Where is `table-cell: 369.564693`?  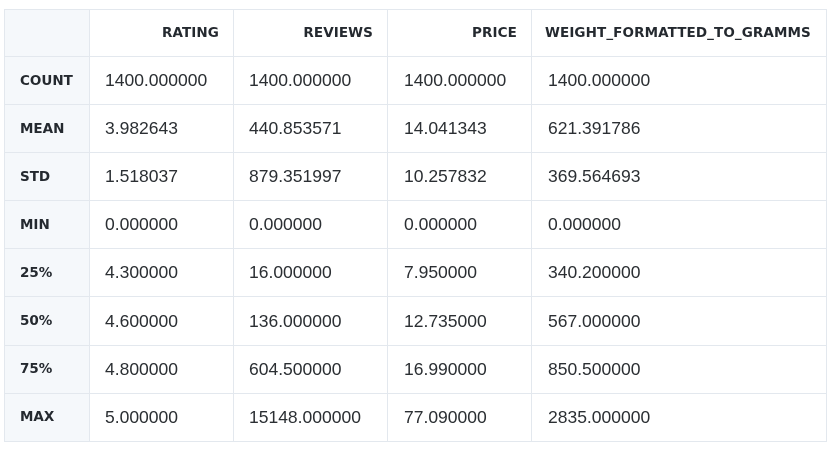
table-cell: 369.564693 is located at coordinates (679, 177).